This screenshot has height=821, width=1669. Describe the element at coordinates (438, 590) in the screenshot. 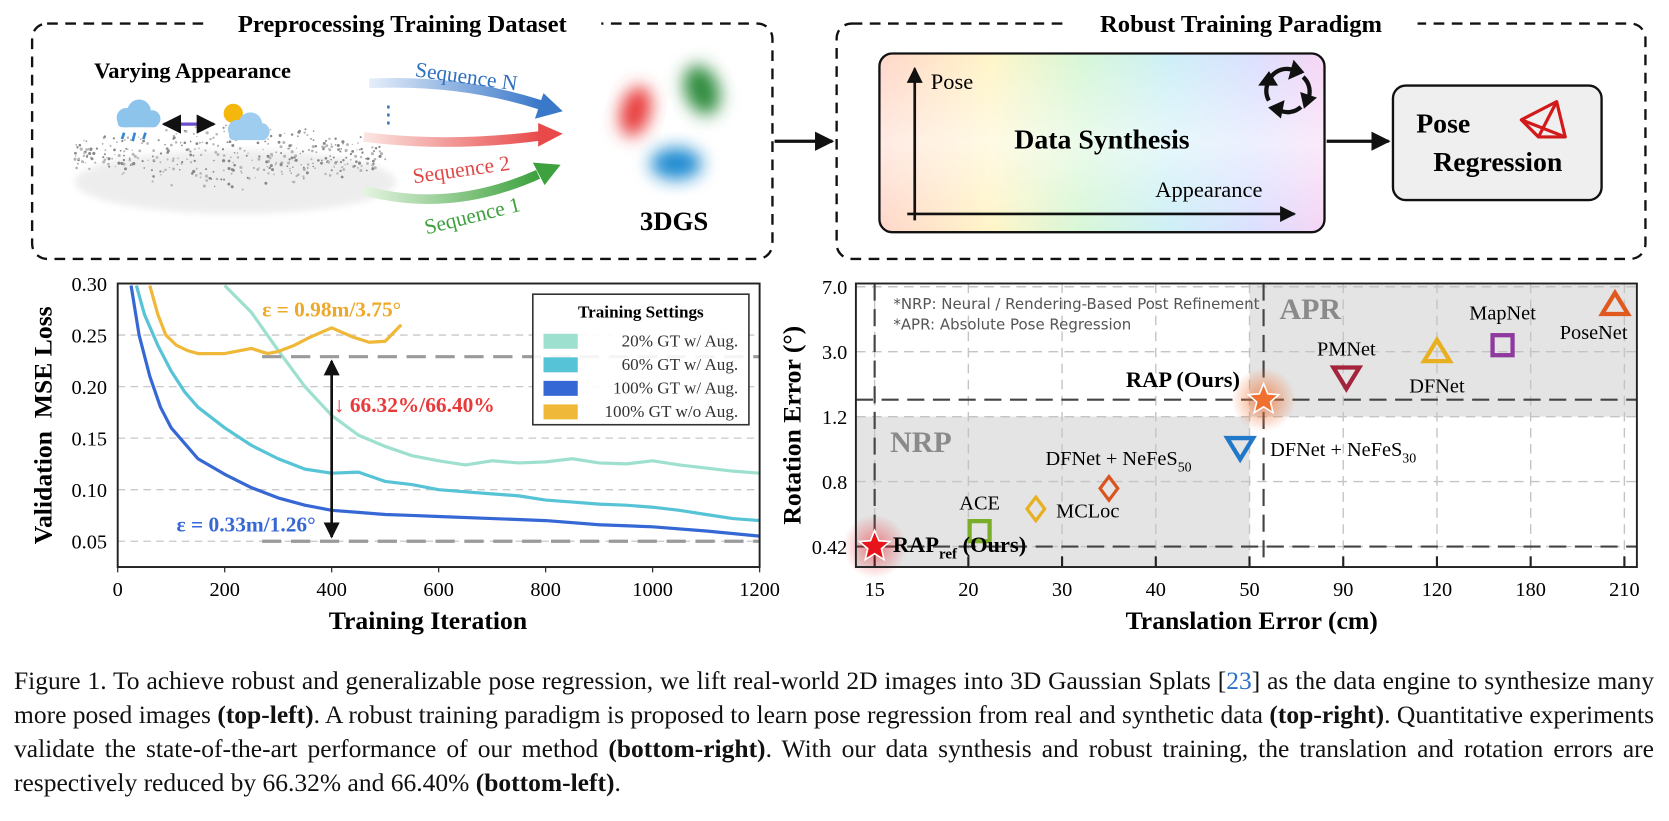

I see `x-tick-label: 600` at that location.